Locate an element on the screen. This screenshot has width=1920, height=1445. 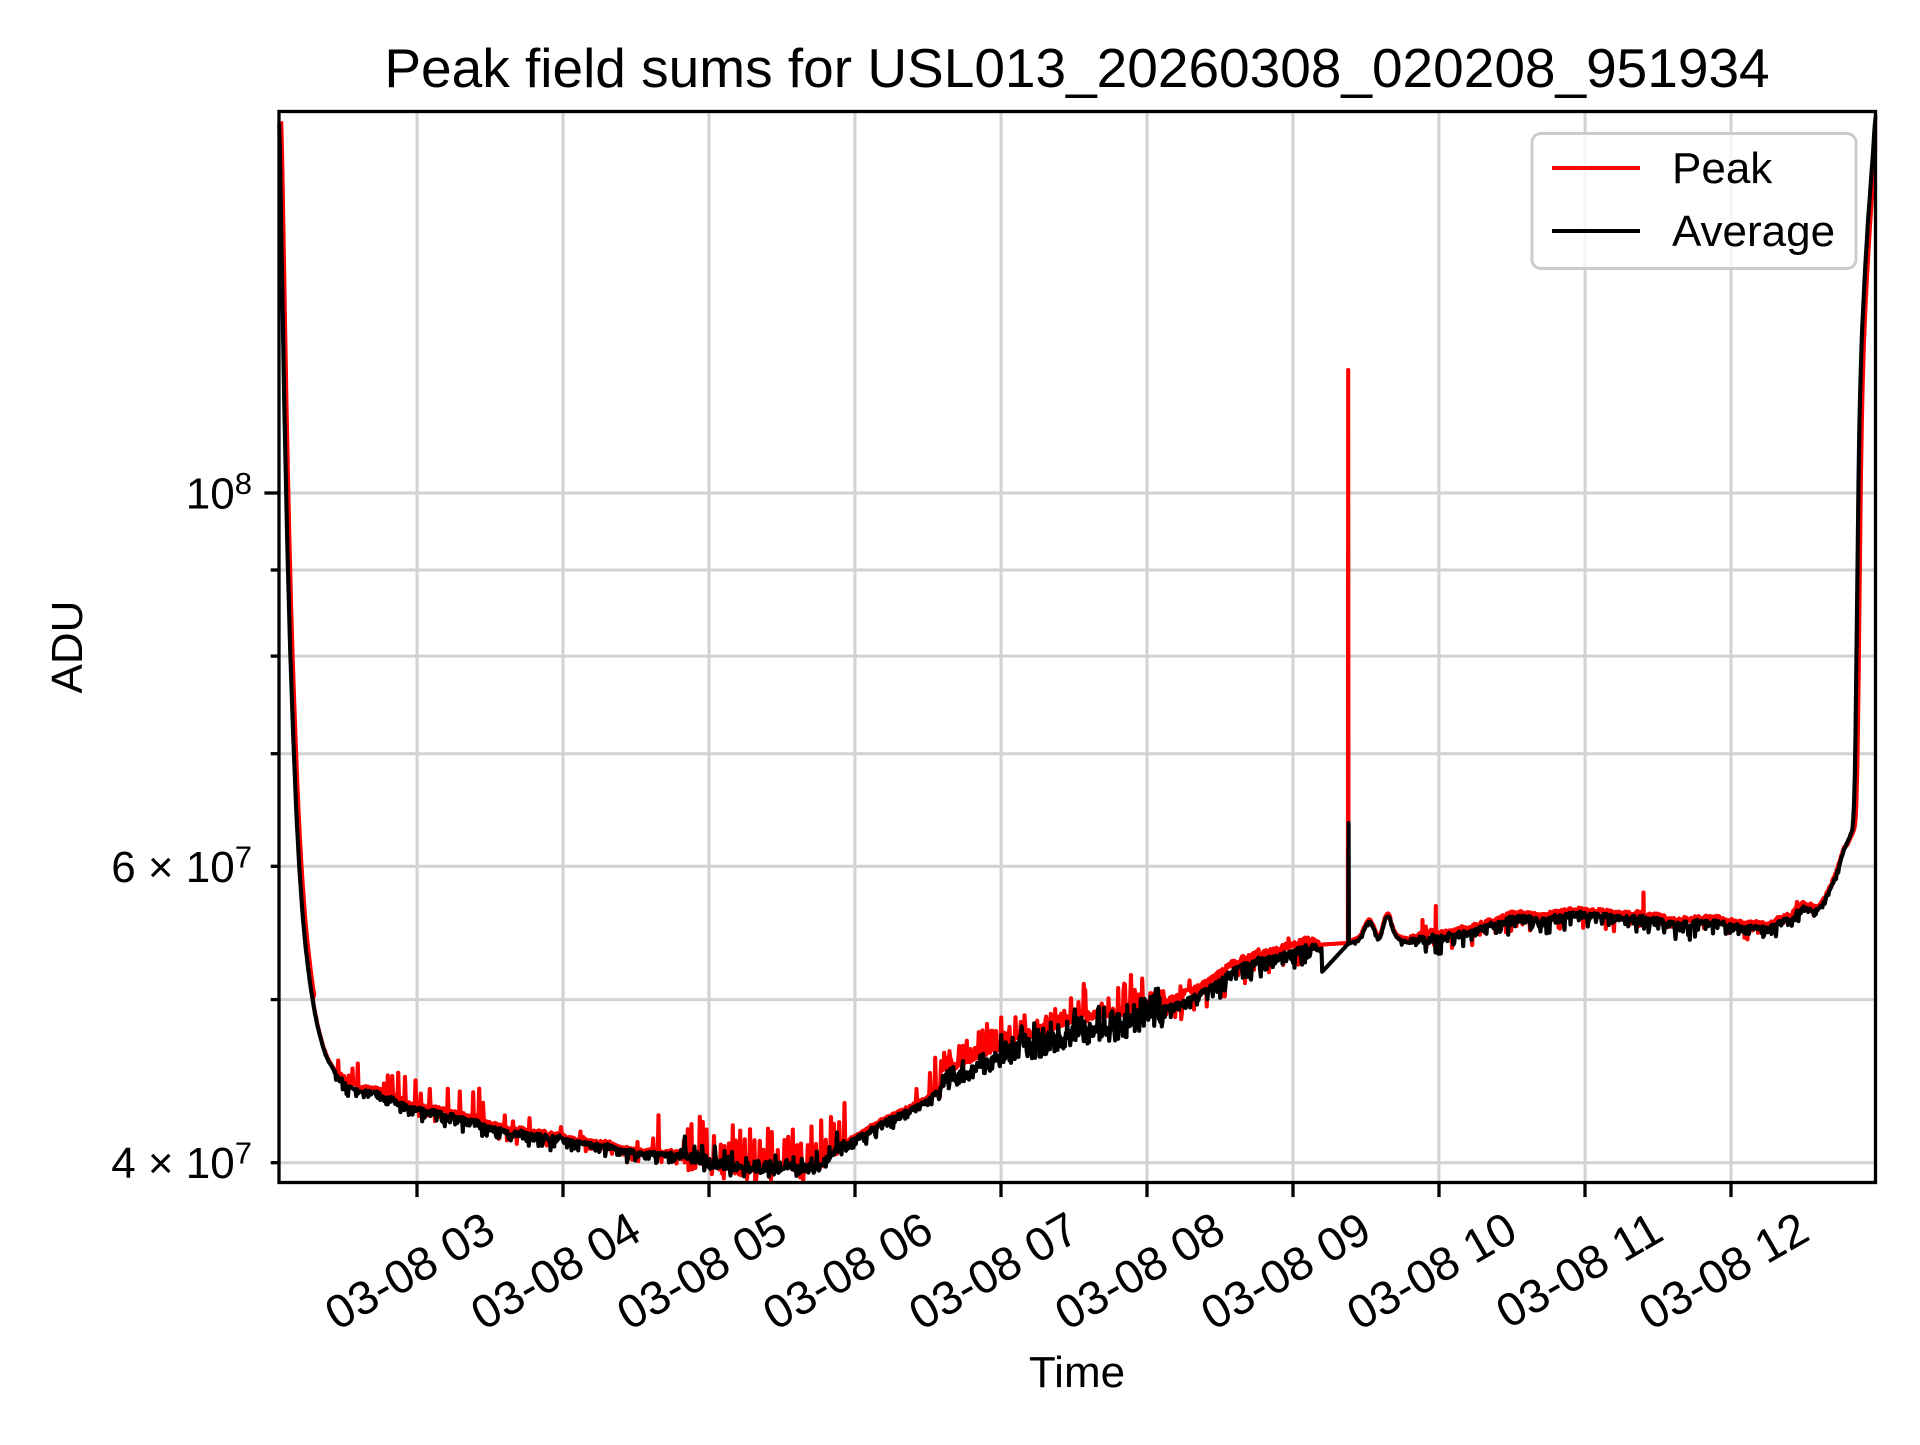
svg-text: 4 × 10⁷ is located at coordinates (181, 1162).